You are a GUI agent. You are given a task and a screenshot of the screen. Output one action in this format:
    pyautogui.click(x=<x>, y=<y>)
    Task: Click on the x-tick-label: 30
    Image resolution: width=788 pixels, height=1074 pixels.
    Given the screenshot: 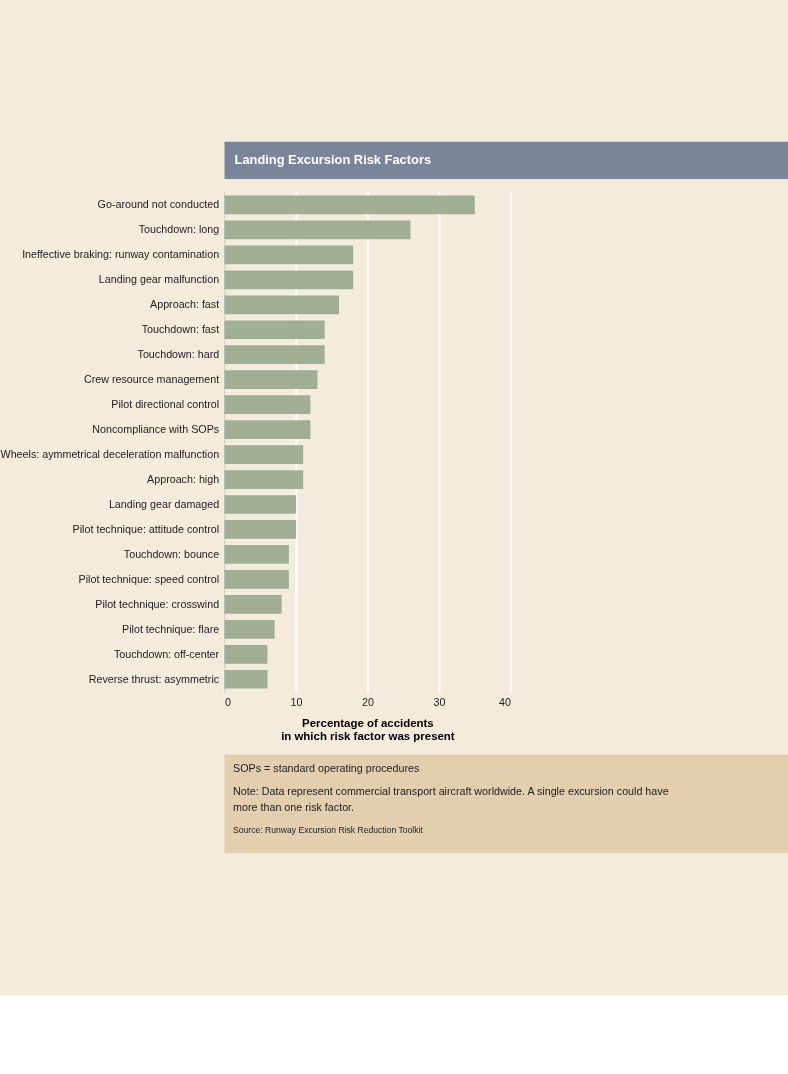 What is the action you would take?
    pyautogui.click(x=439, y=701)
    